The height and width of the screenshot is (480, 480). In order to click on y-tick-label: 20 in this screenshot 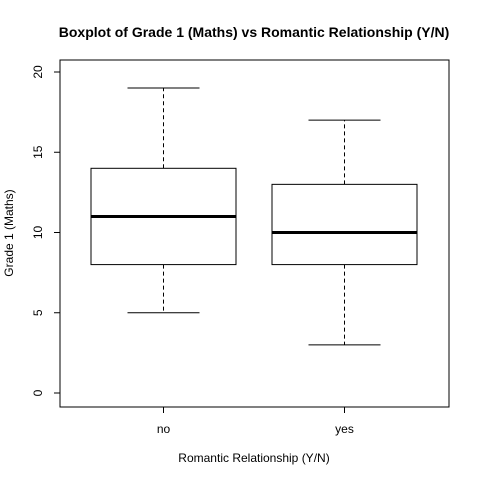, I will do `click(38, 72)`.